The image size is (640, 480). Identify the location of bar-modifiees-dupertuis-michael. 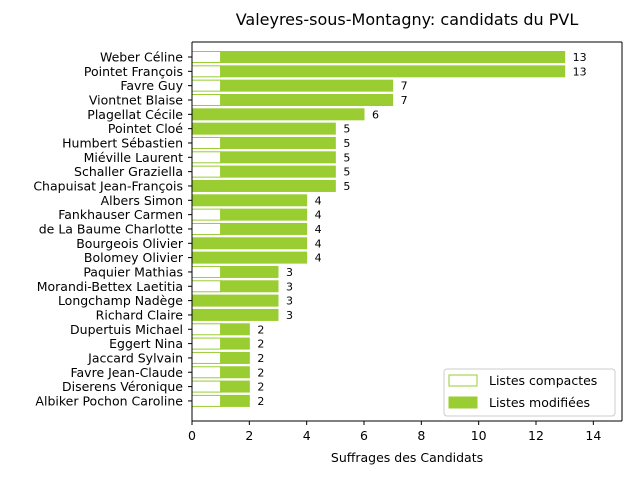
(235, 329).